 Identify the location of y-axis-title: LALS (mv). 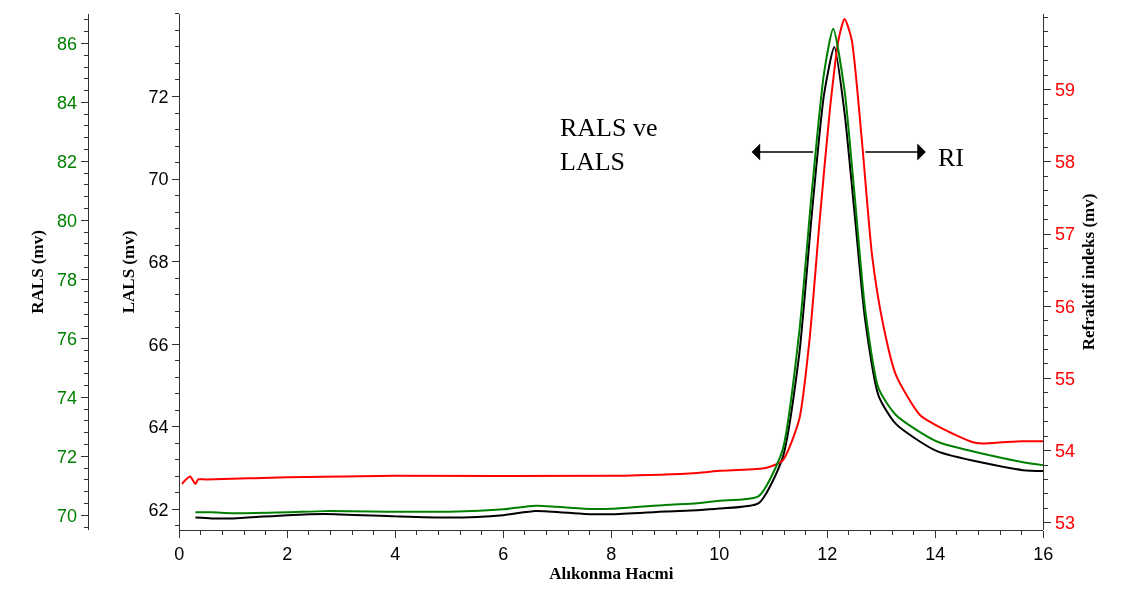
(129, 272).